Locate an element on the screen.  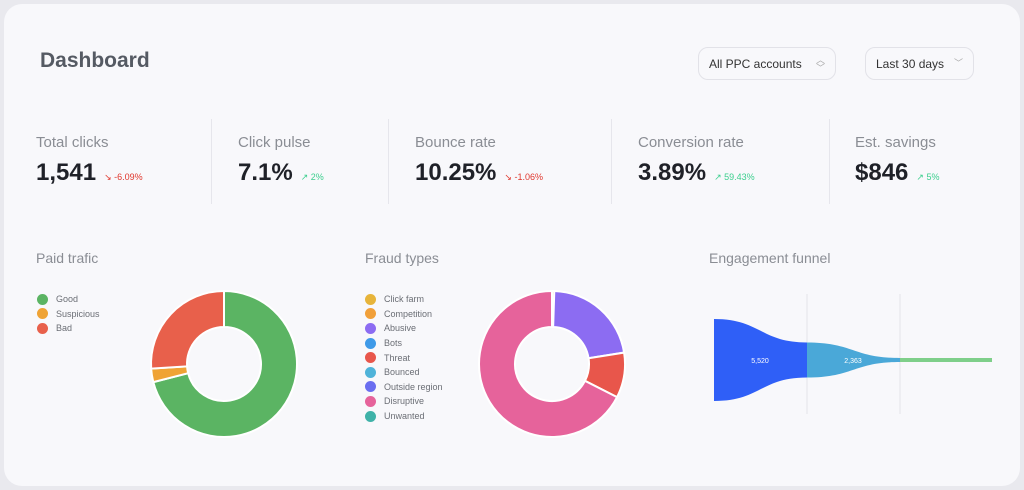
stat-change-value: 2% is located at coordinates (317, 177).